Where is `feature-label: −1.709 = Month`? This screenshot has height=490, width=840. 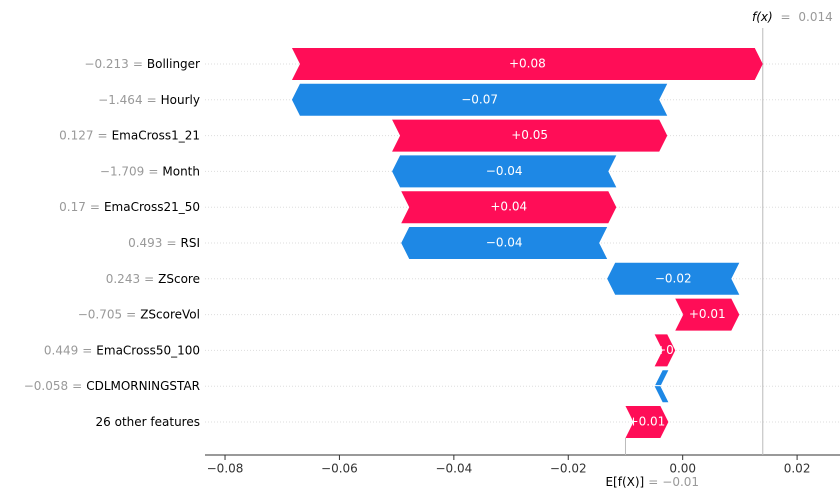
feature-label: −1.709 = Month is located at coordinates (150, 171).